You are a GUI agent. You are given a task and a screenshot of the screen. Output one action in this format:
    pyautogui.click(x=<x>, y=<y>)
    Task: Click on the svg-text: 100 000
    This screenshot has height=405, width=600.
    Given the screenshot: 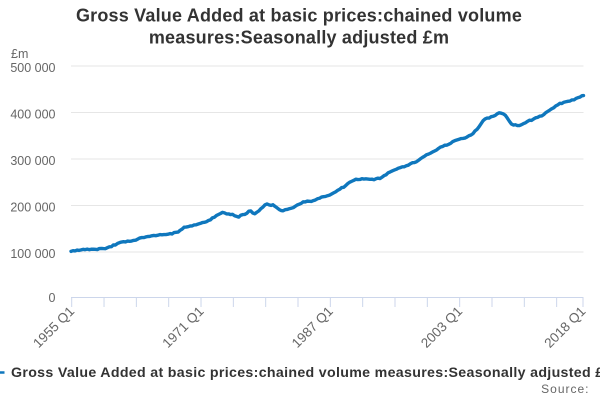 What is the action you would take?
    pyautogui.click(x=32, y=254)
    